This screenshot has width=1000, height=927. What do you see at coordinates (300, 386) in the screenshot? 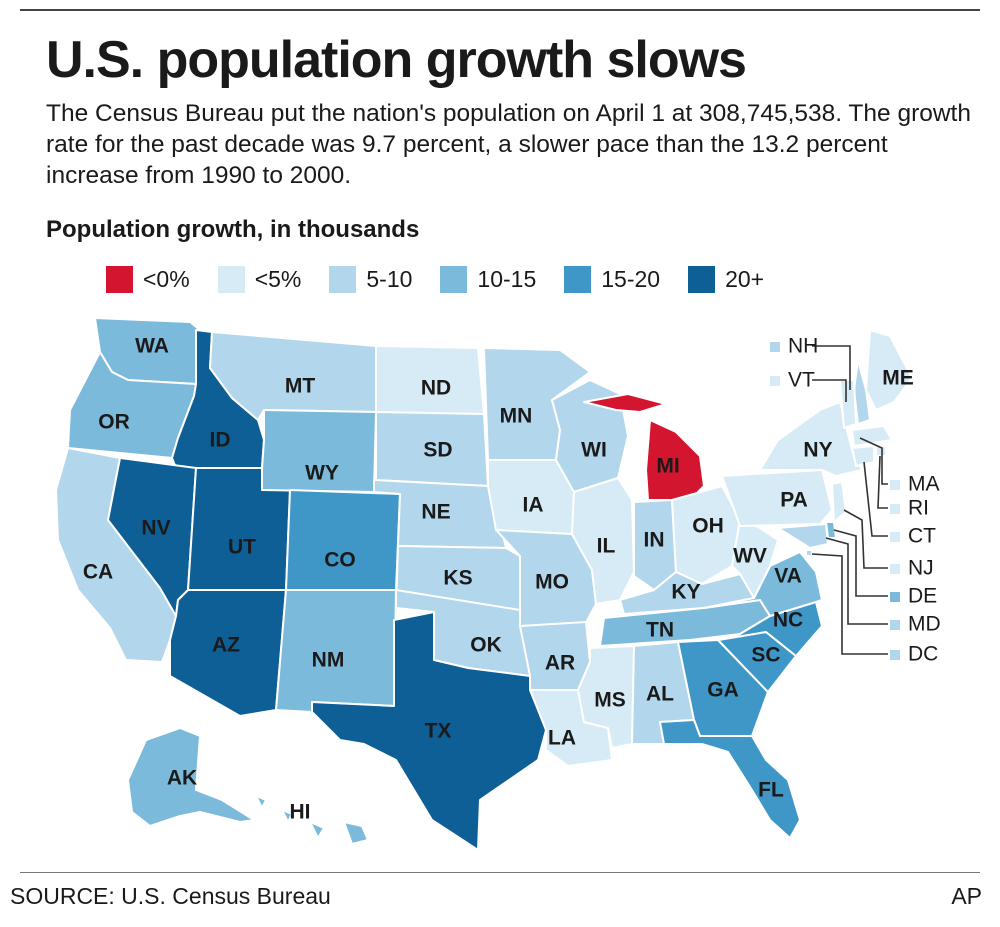
I see `state-label-mt: MT` at bounding box center [300, 386].